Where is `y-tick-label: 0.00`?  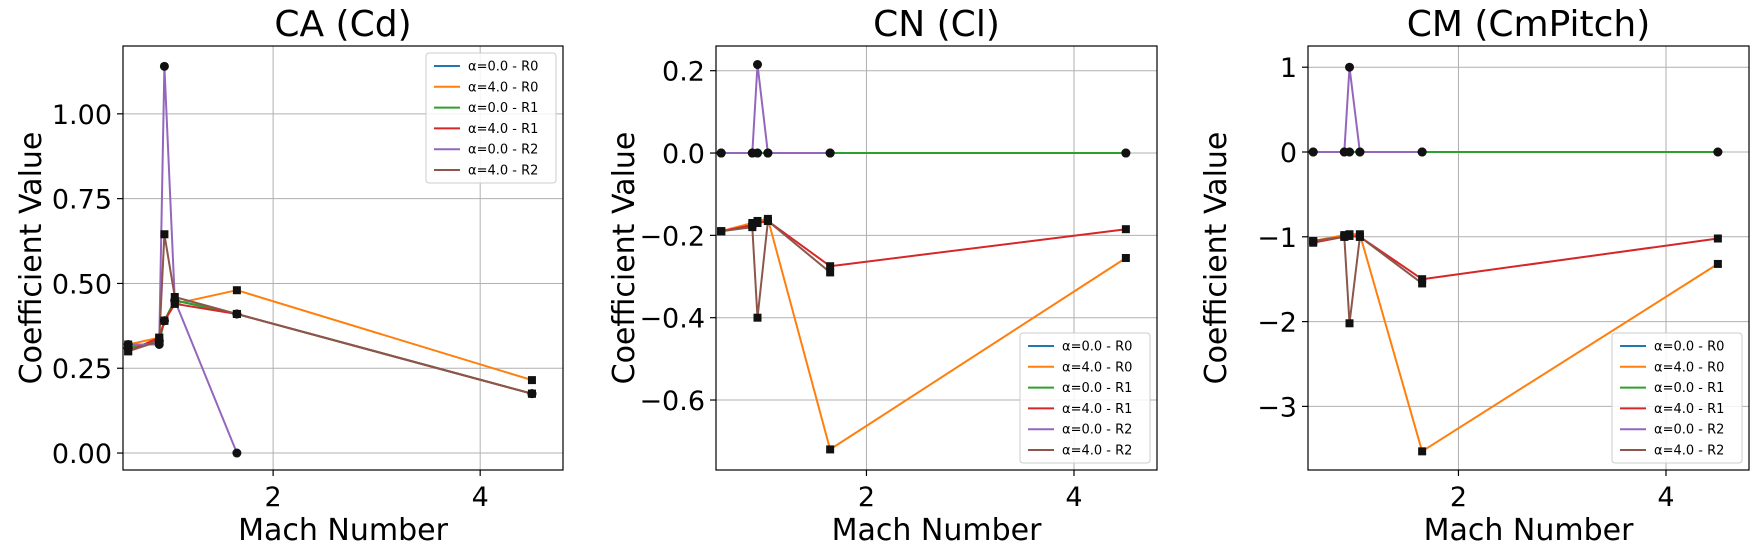 y-tick-label: 0.00 is located at coordinates (82, 454).